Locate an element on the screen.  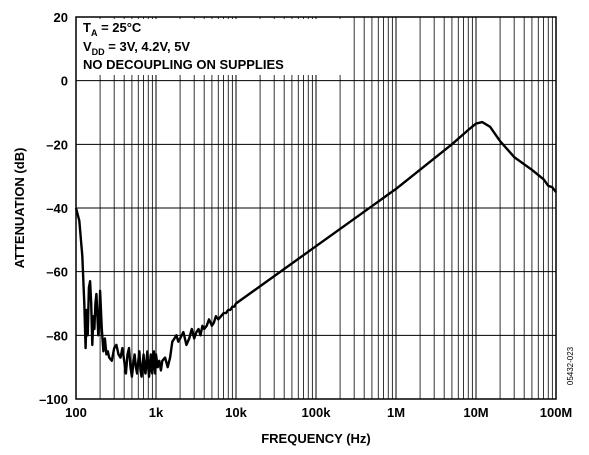
x-tick-label: 1k is located at coordinates (156, 412).